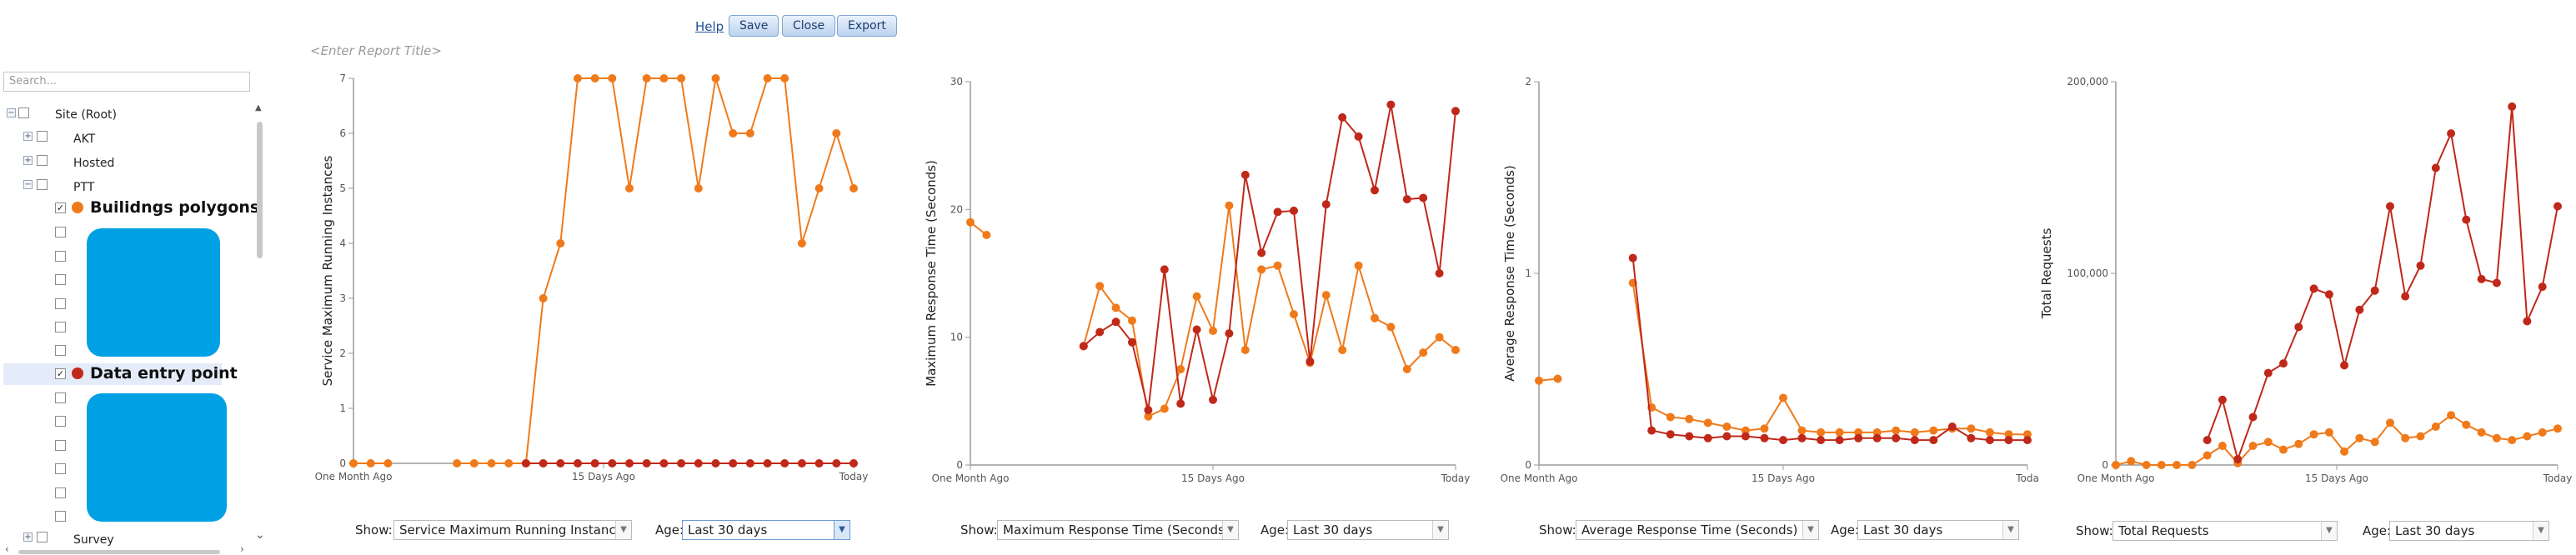 Image resolution: width=2576 pixels, height=555 pixels. Describe the element at coordinates (809, 26) in the screenshot. I see `close-button: Close` at that location.